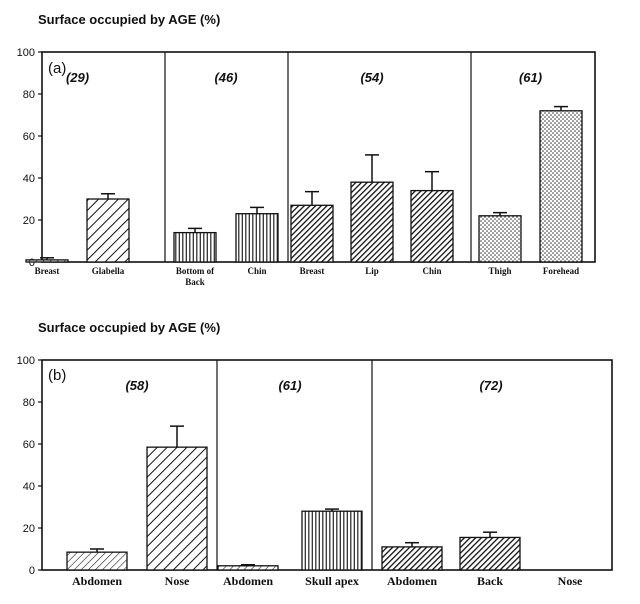 The width and height of the screenshot is (640, 604). Describe the element at coordinates (225, 77) in the screenshot. I see `group-label: (46)` at that location.